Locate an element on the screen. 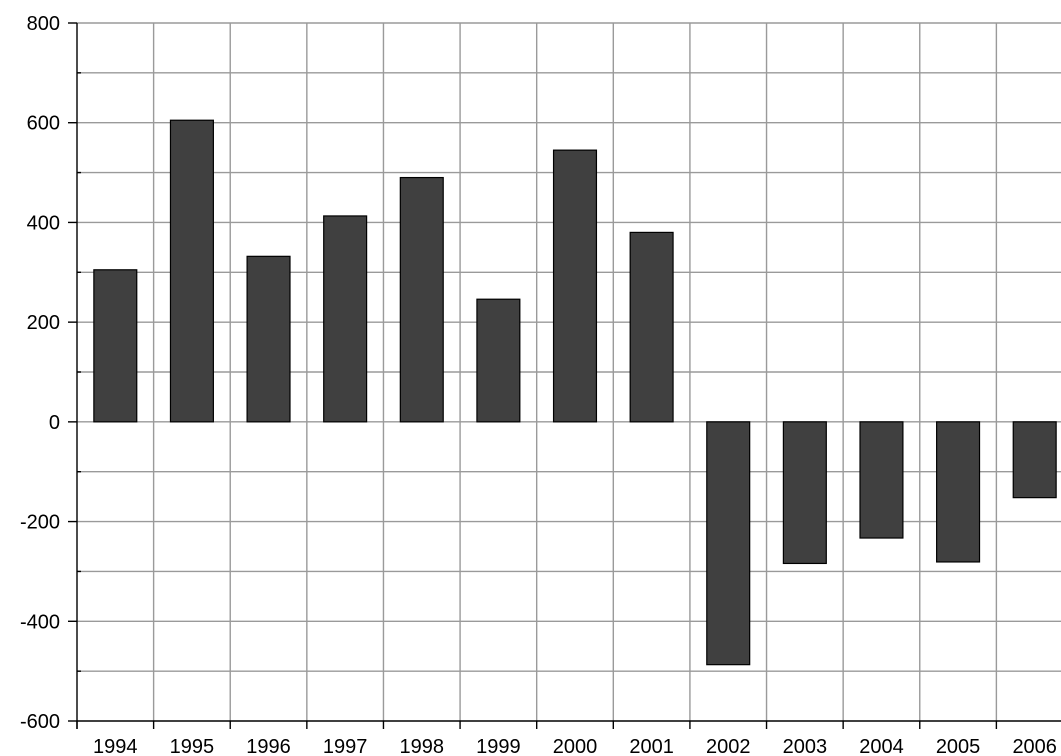 This screenshot has height=756, width=1061. x-tick-label-2000: 2000 is located at coordinates (575, 746).